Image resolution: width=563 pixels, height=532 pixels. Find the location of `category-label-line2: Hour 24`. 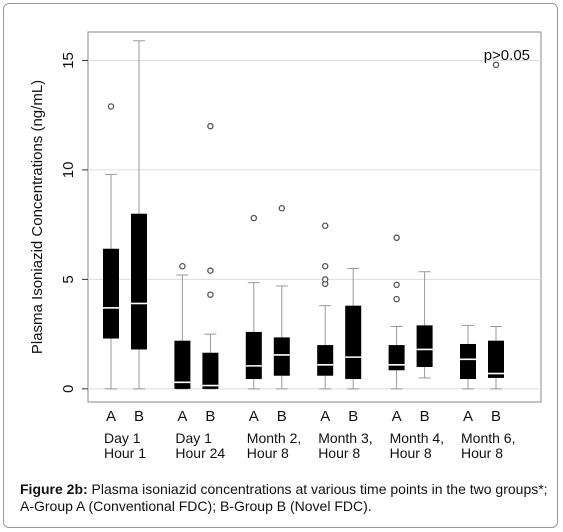

category-label-line2: Hour 24 is located at coordinates (200, 453).